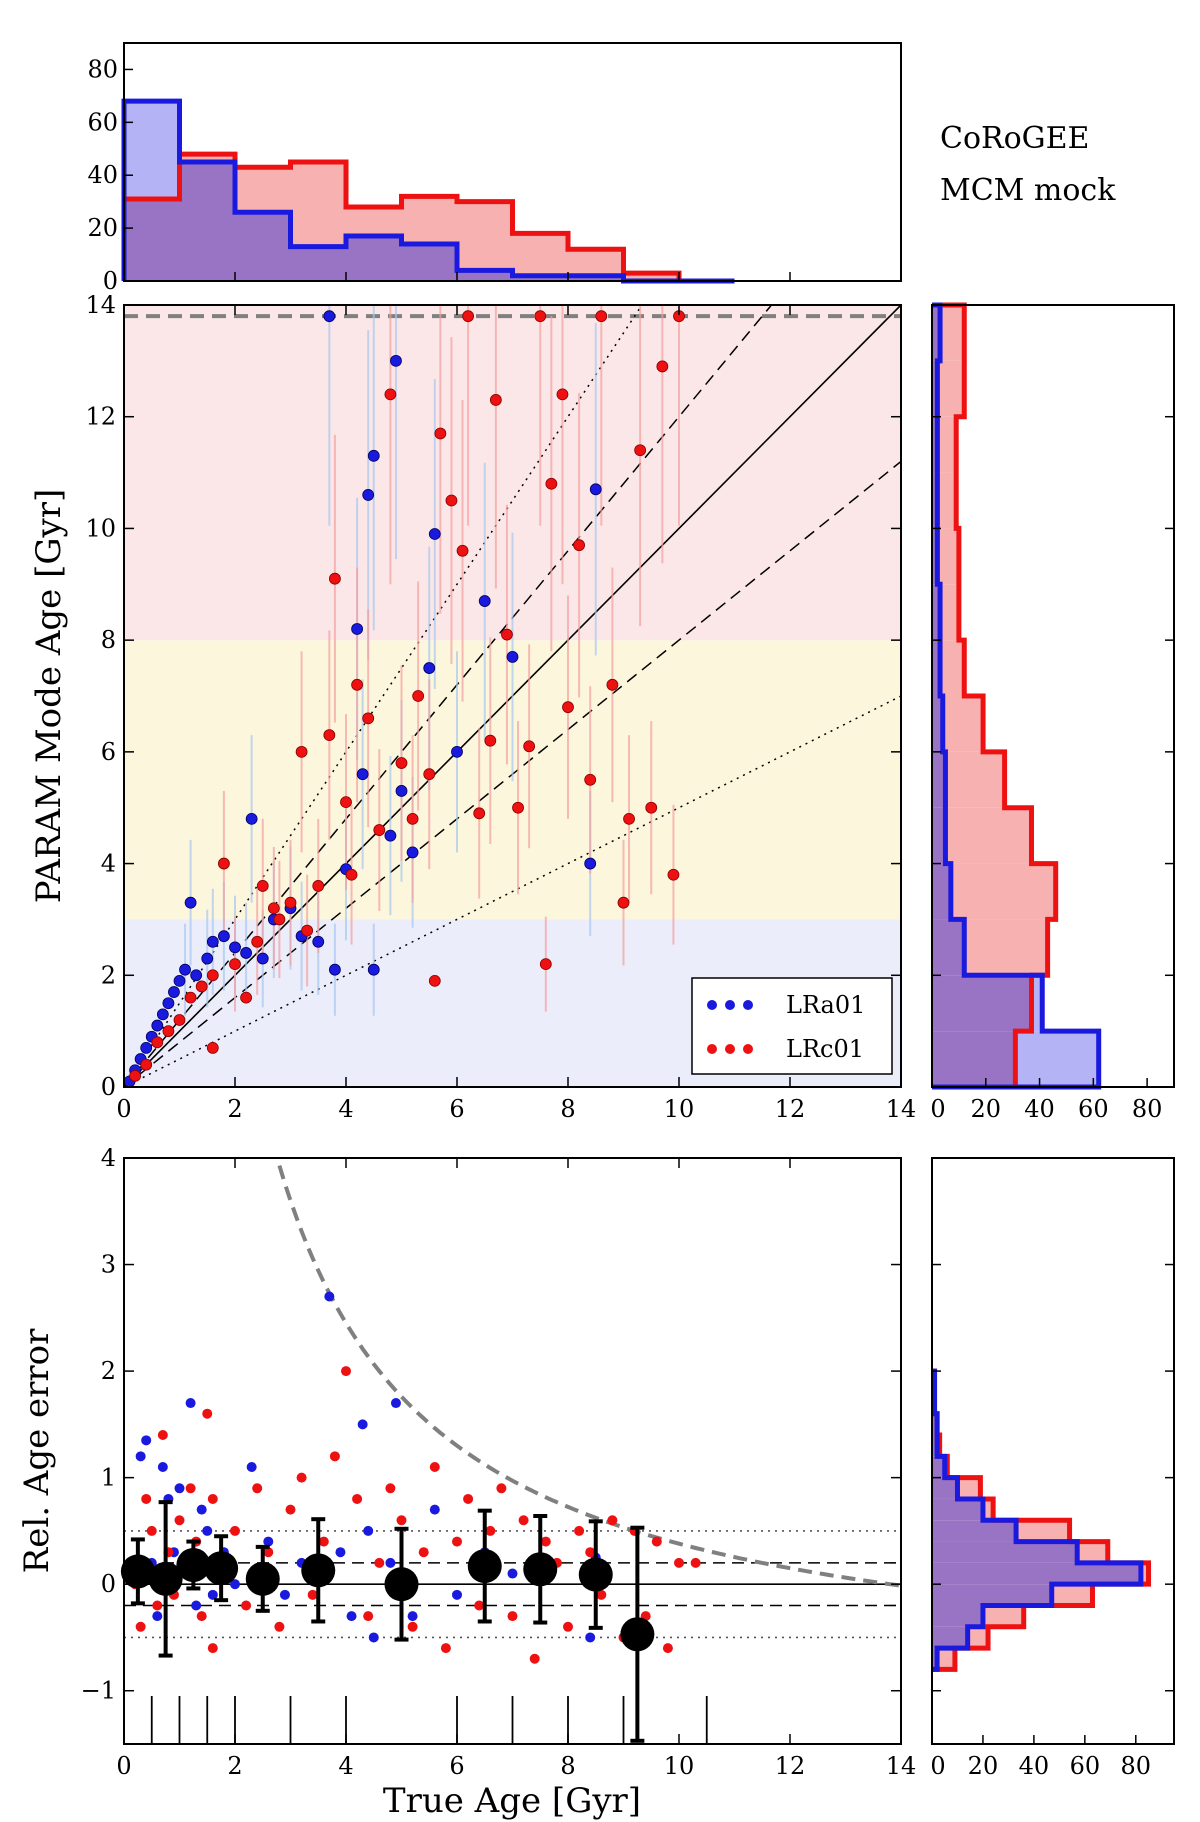 This screenshot has width=1200, height=1822. Describe the element at coordinates (234, 1766) in the screenshot. I see `x-tick-label: 2` at that location.